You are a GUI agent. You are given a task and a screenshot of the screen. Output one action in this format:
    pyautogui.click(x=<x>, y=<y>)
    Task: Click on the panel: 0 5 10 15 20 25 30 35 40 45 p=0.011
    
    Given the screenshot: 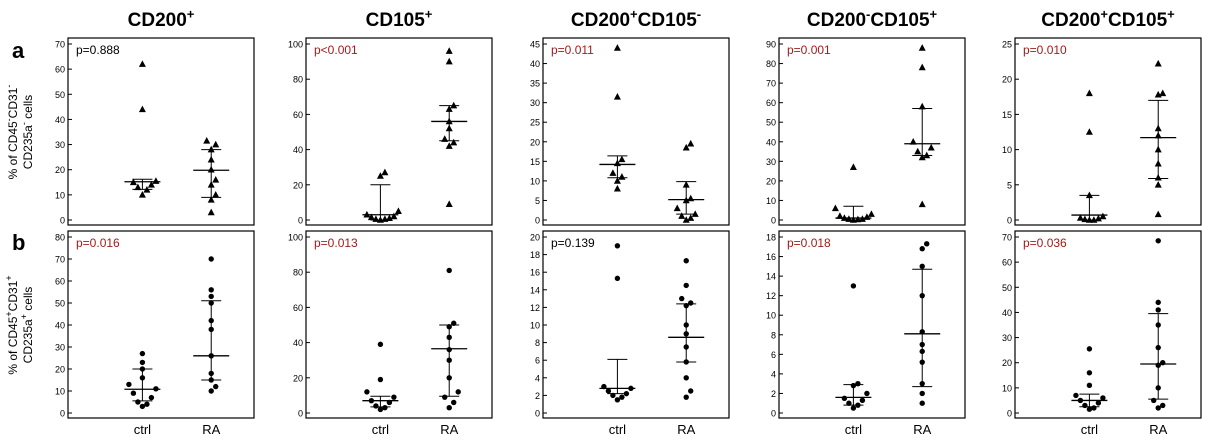 What is the action you would take?
    pyautogui.click(x=630, y=131)
    